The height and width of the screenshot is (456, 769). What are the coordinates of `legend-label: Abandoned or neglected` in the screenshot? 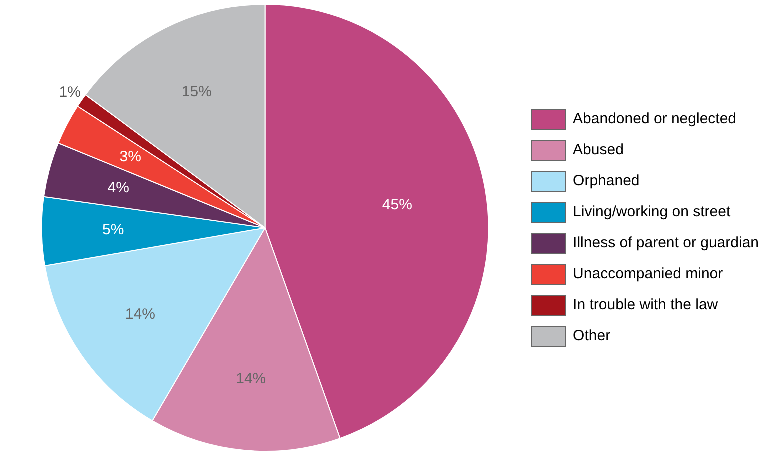 It's located at (655, 119).